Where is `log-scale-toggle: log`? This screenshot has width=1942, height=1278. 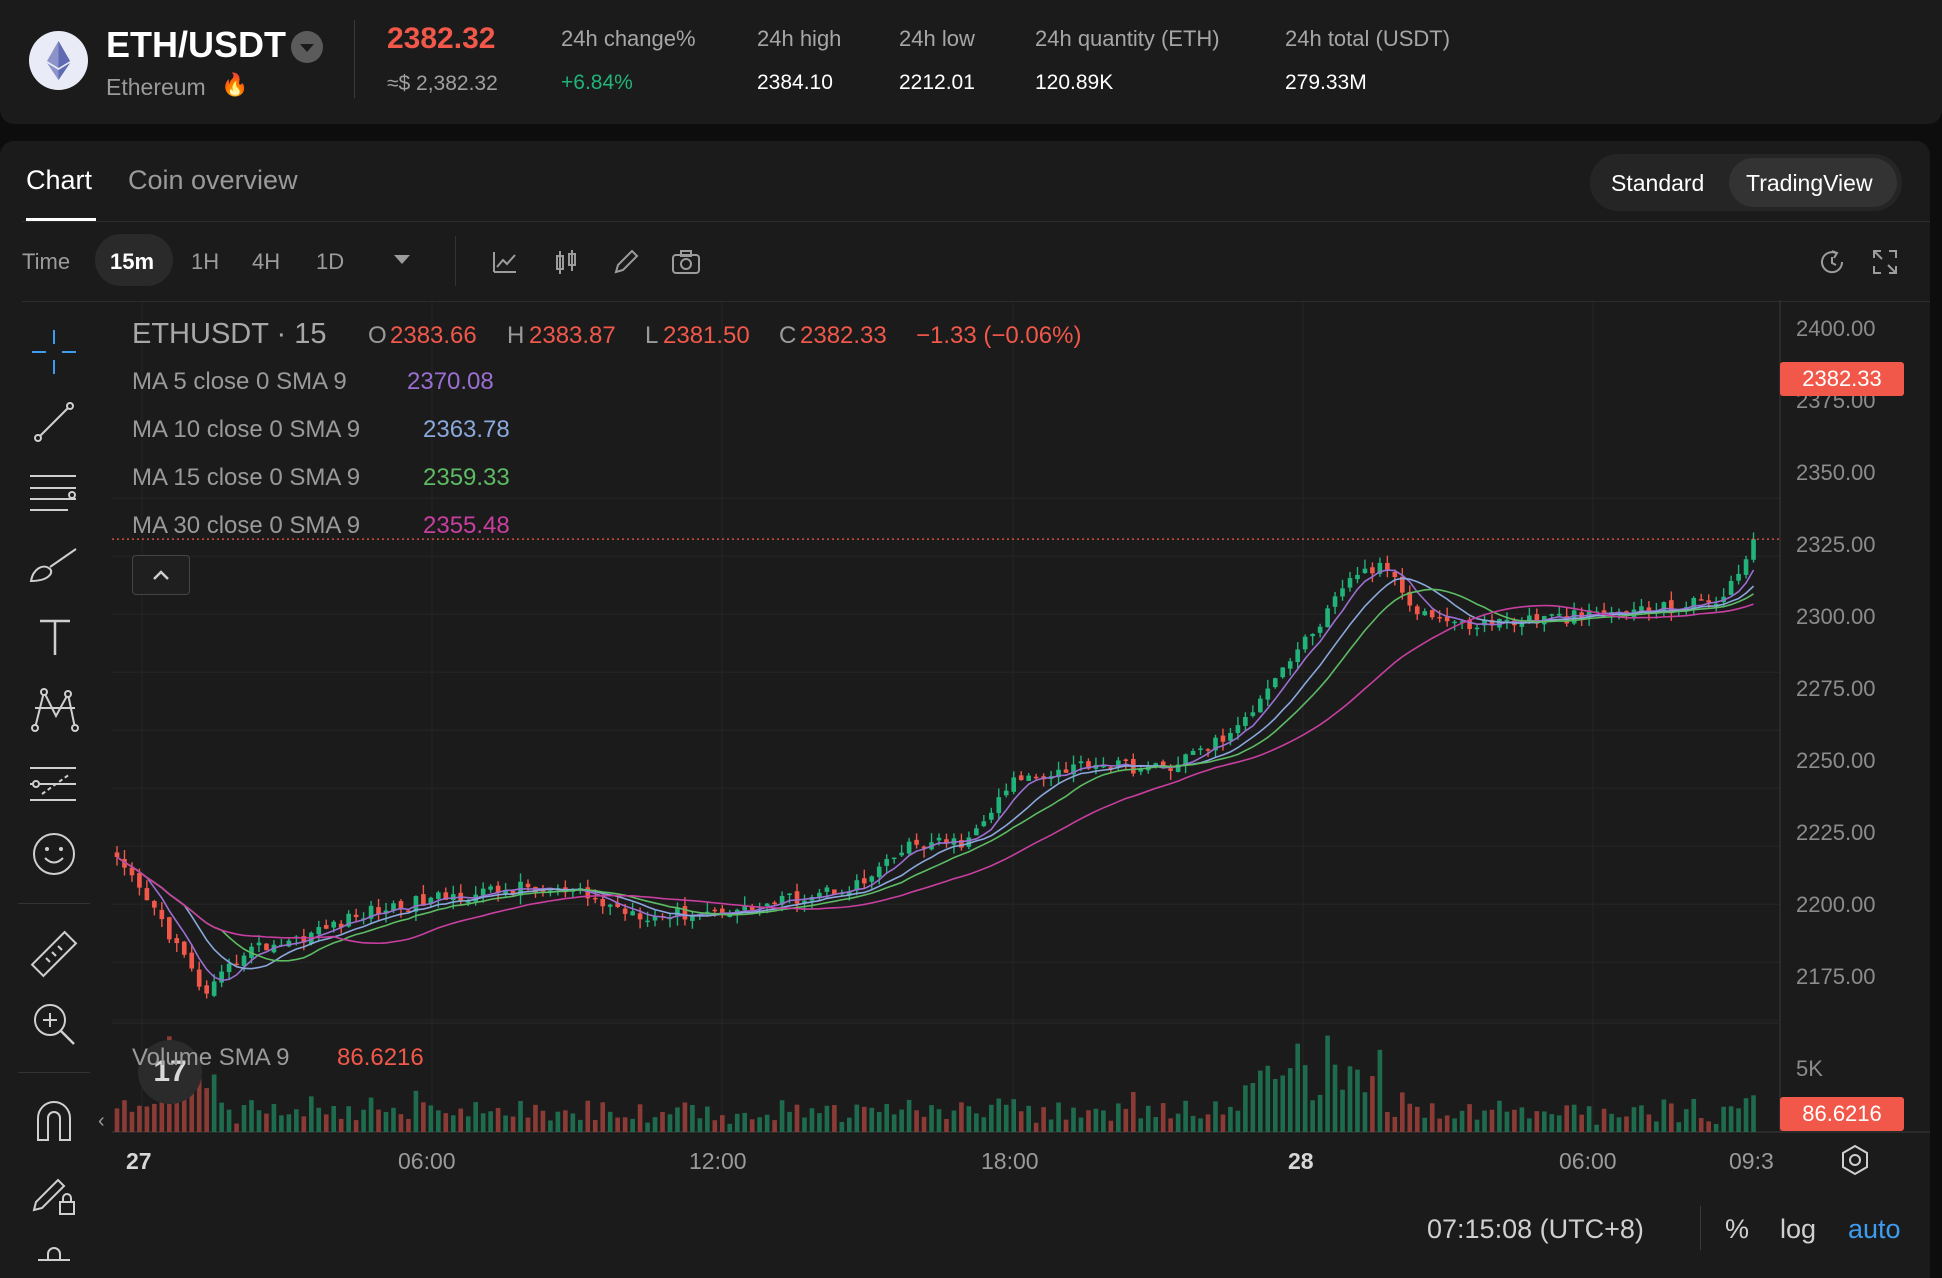
log-scale-toggle: log is located at coordinates (1798, 1229).